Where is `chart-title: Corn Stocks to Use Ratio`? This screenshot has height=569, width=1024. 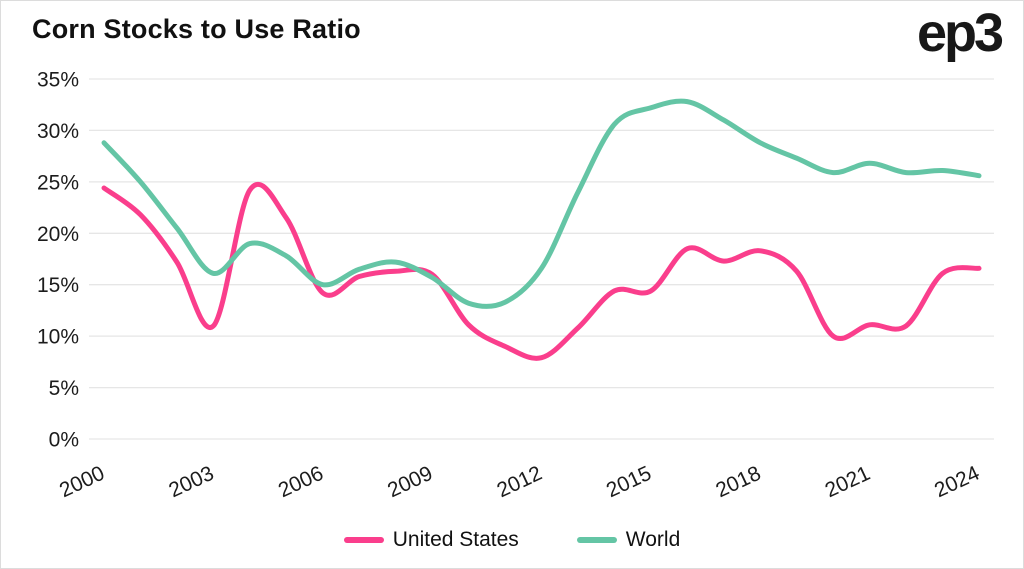
chart-title: Corn Stocks to Use Ratio is located at coordinates (196, 29).